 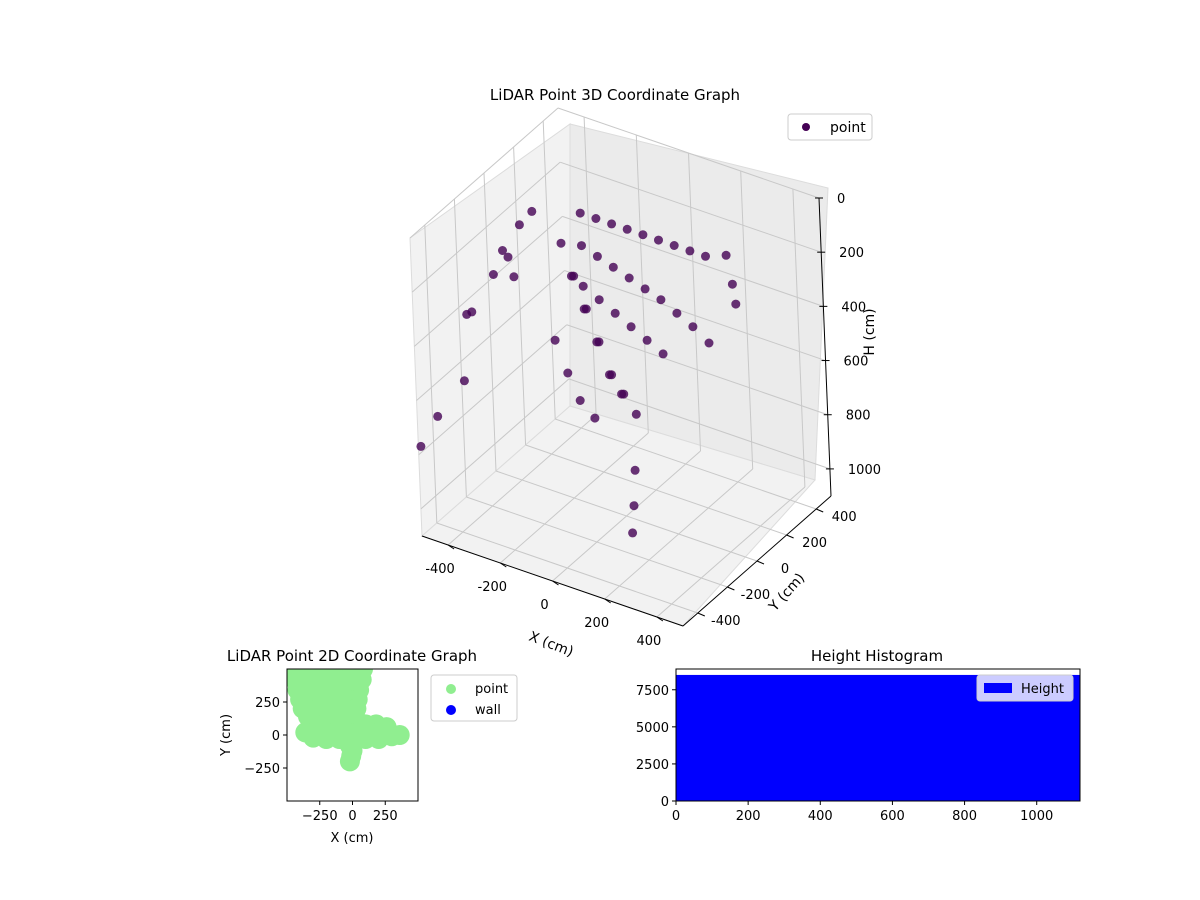 I want to click on y-tick-label-3d: 0, so click(x=785, y=569).